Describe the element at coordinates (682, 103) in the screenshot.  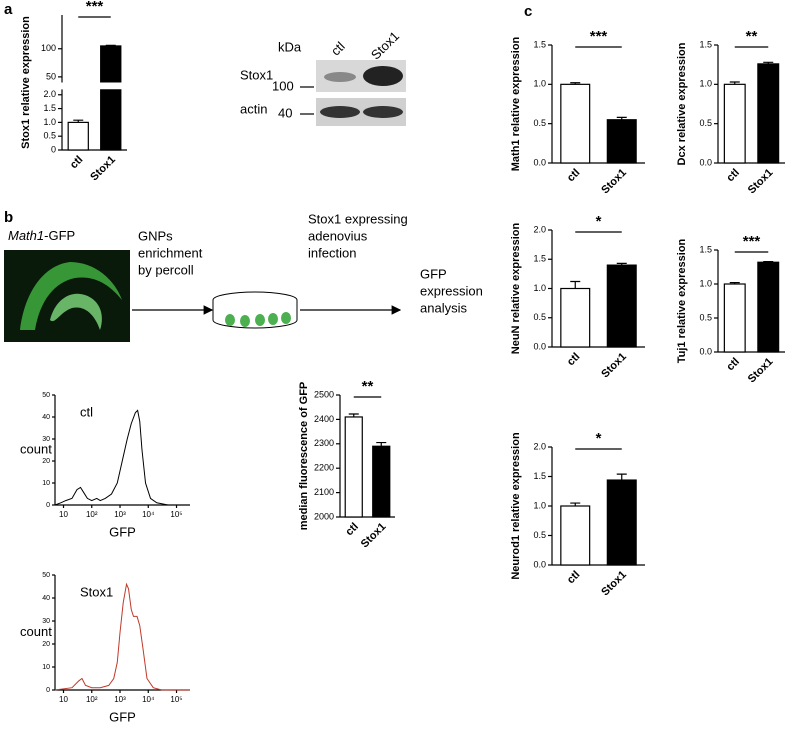
I see `y-axis-label: Dcx relative expression` at that location.